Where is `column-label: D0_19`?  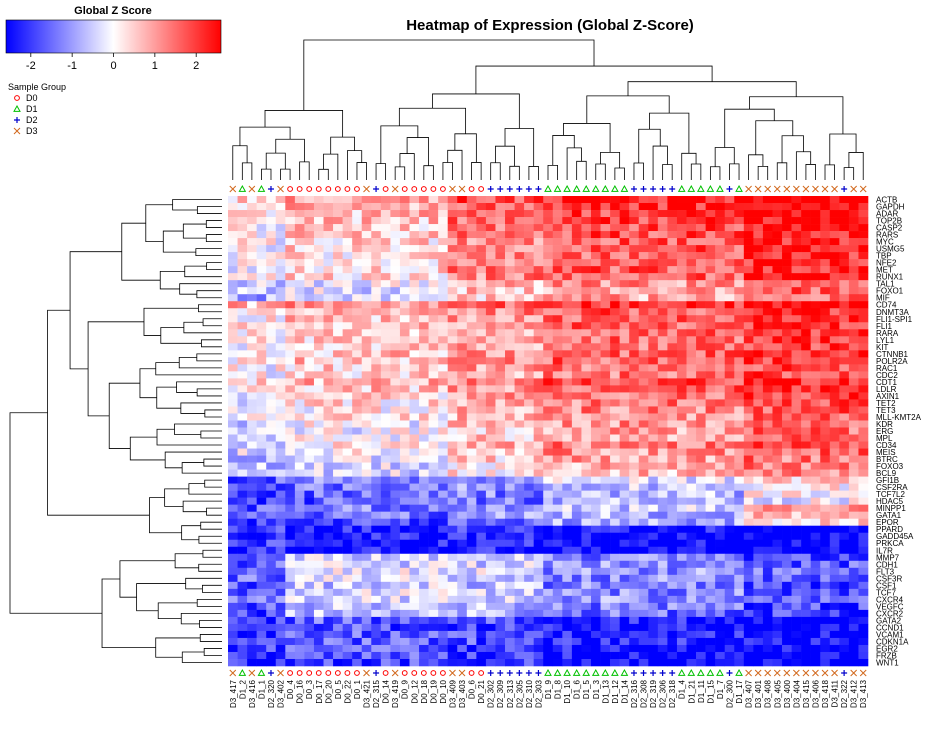 column-label: D0_19 is located at coordinates (433, 691).